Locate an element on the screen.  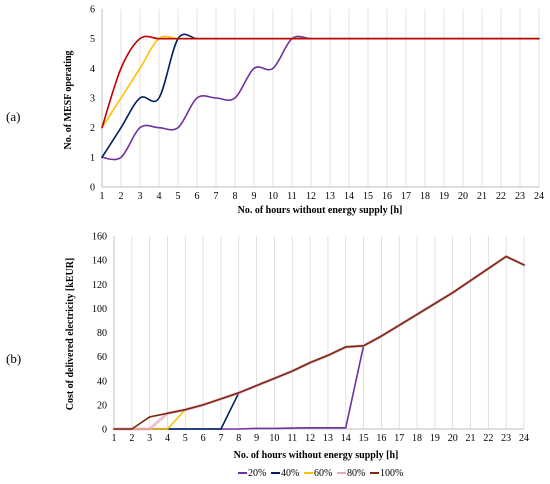
chart-a-y-tick-label: 5 is located at coordinates (92, 39).